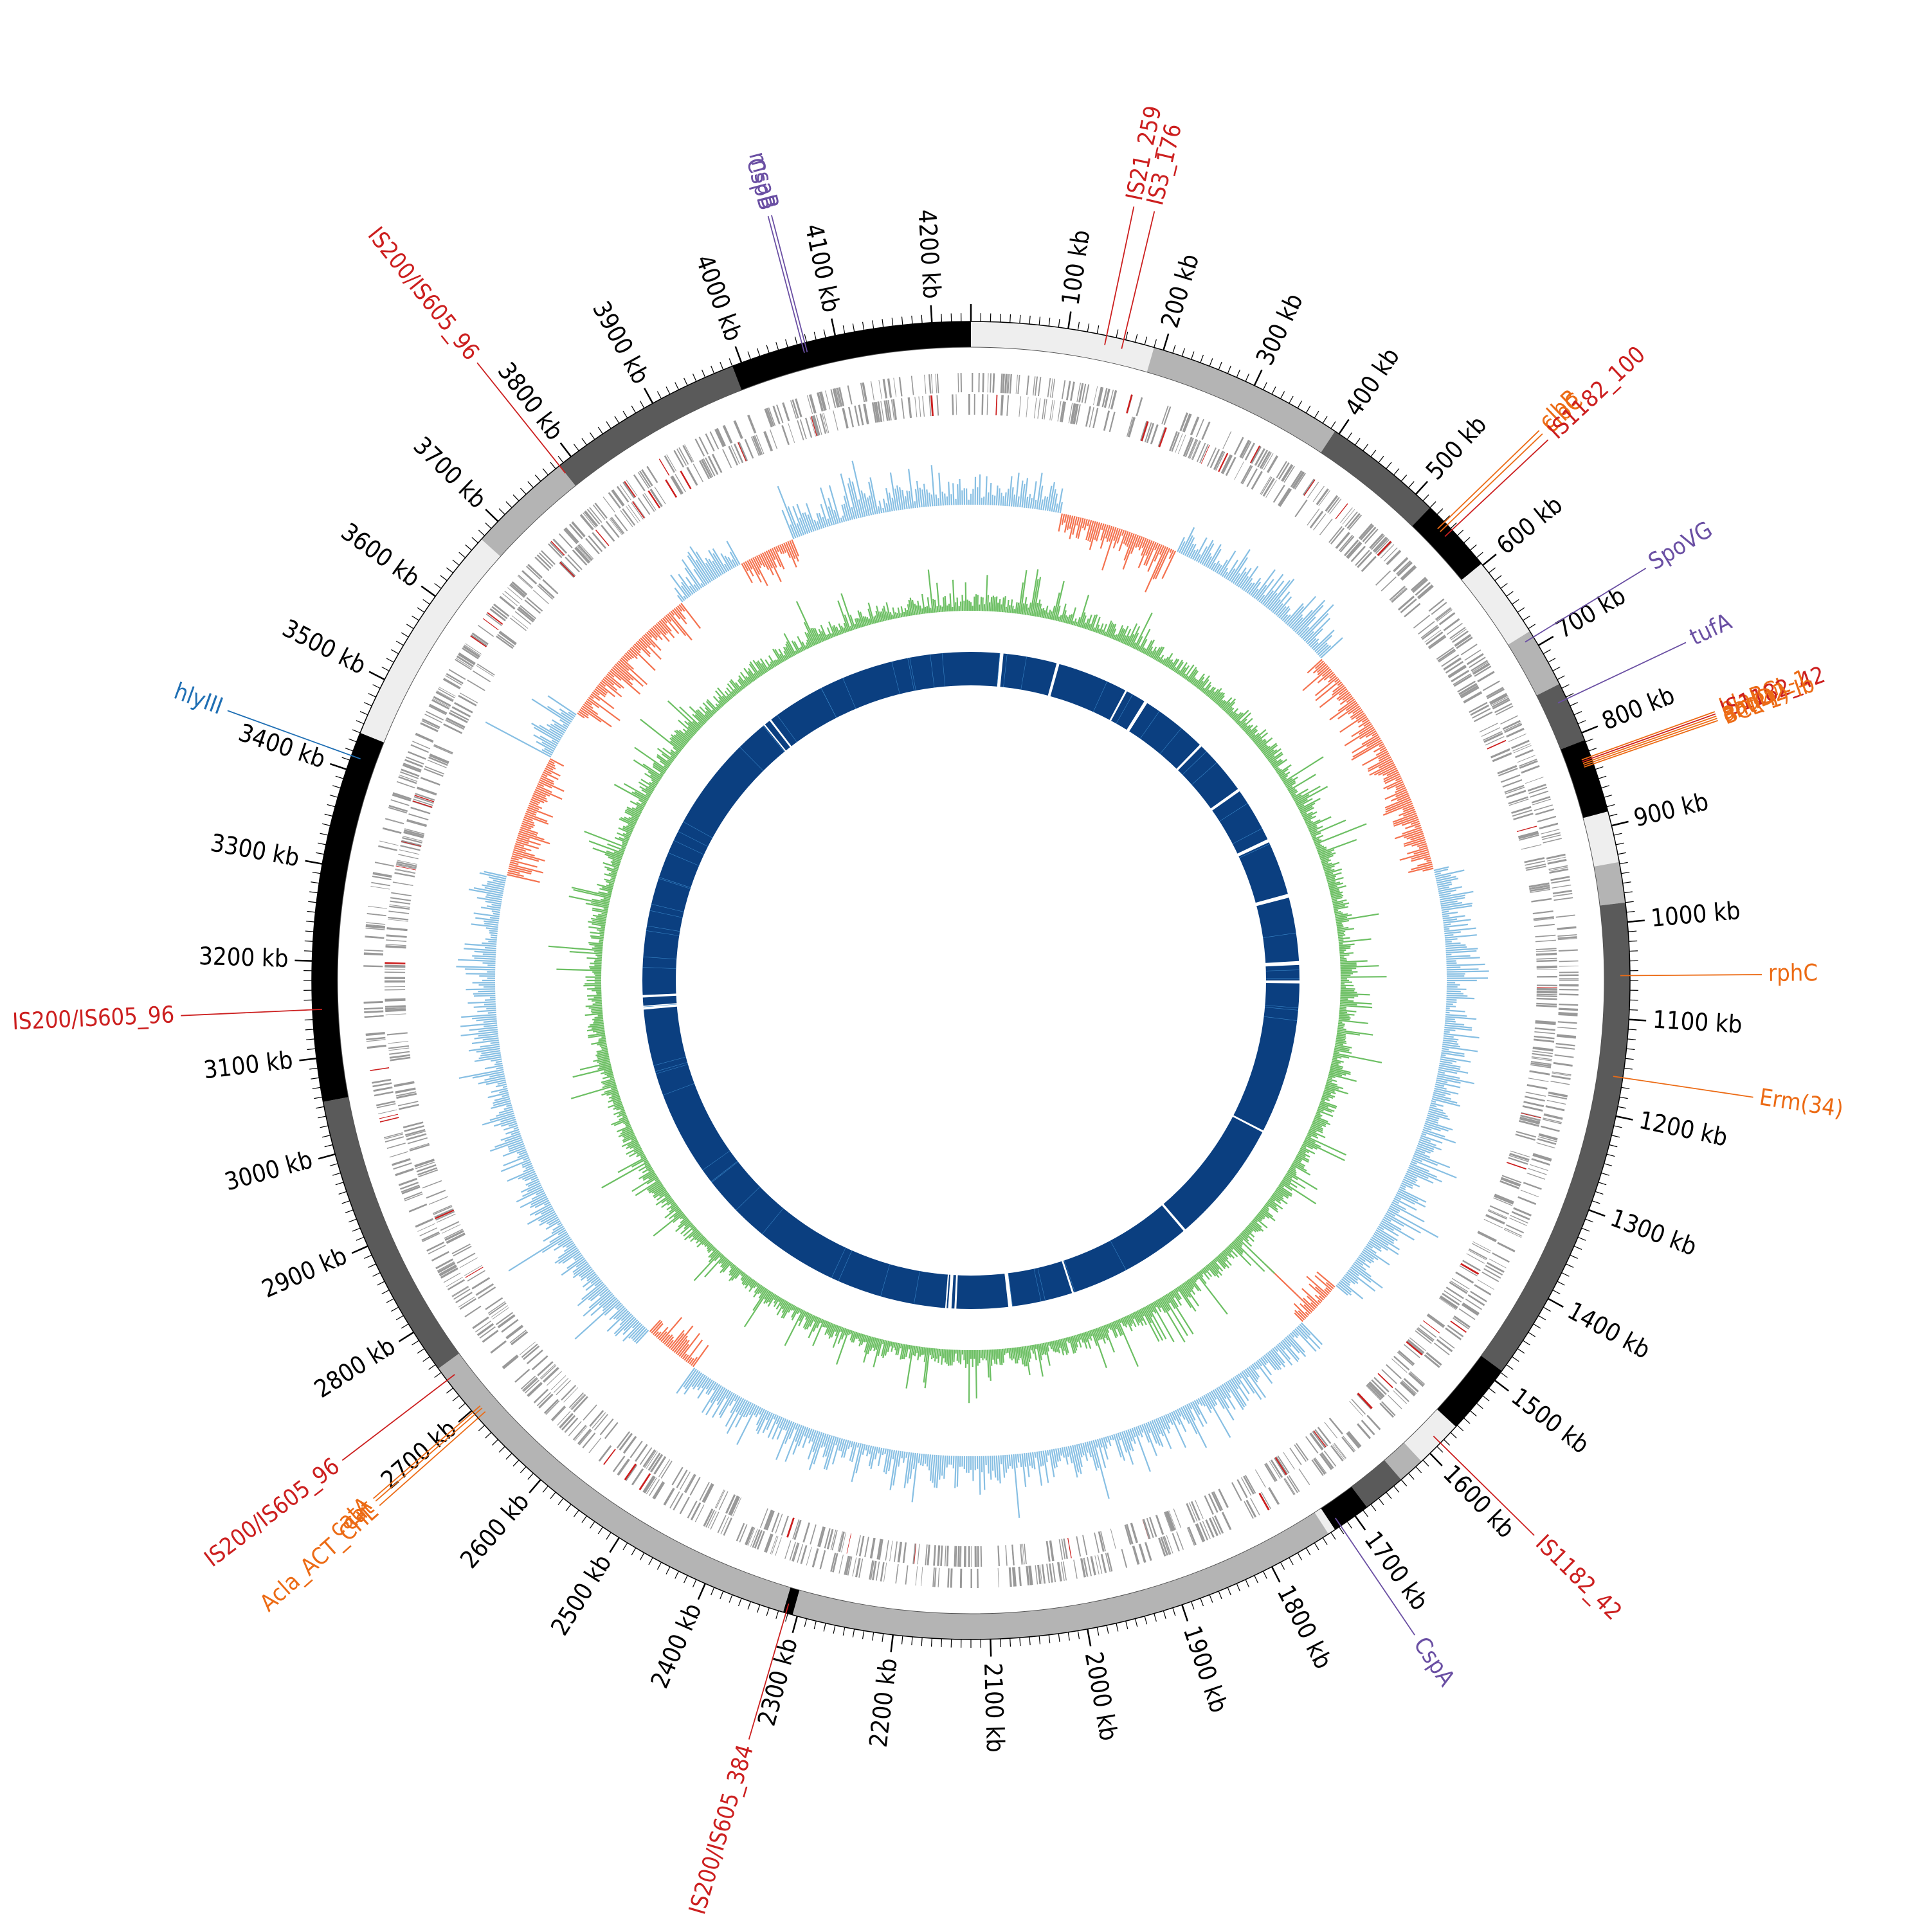 The width and height of the screenshot is (1929, 1932). I want to click on feature-label: rphC, so click(1793, 973).